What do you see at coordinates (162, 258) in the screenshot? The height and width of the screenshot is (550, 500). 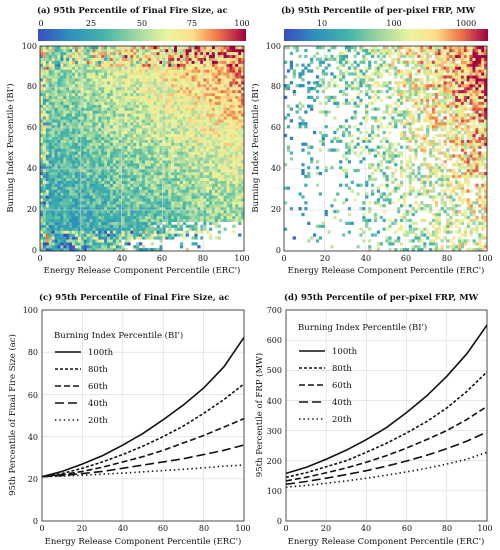 I see `panel-a-xtick: 60` at bounding box center [162, 258].